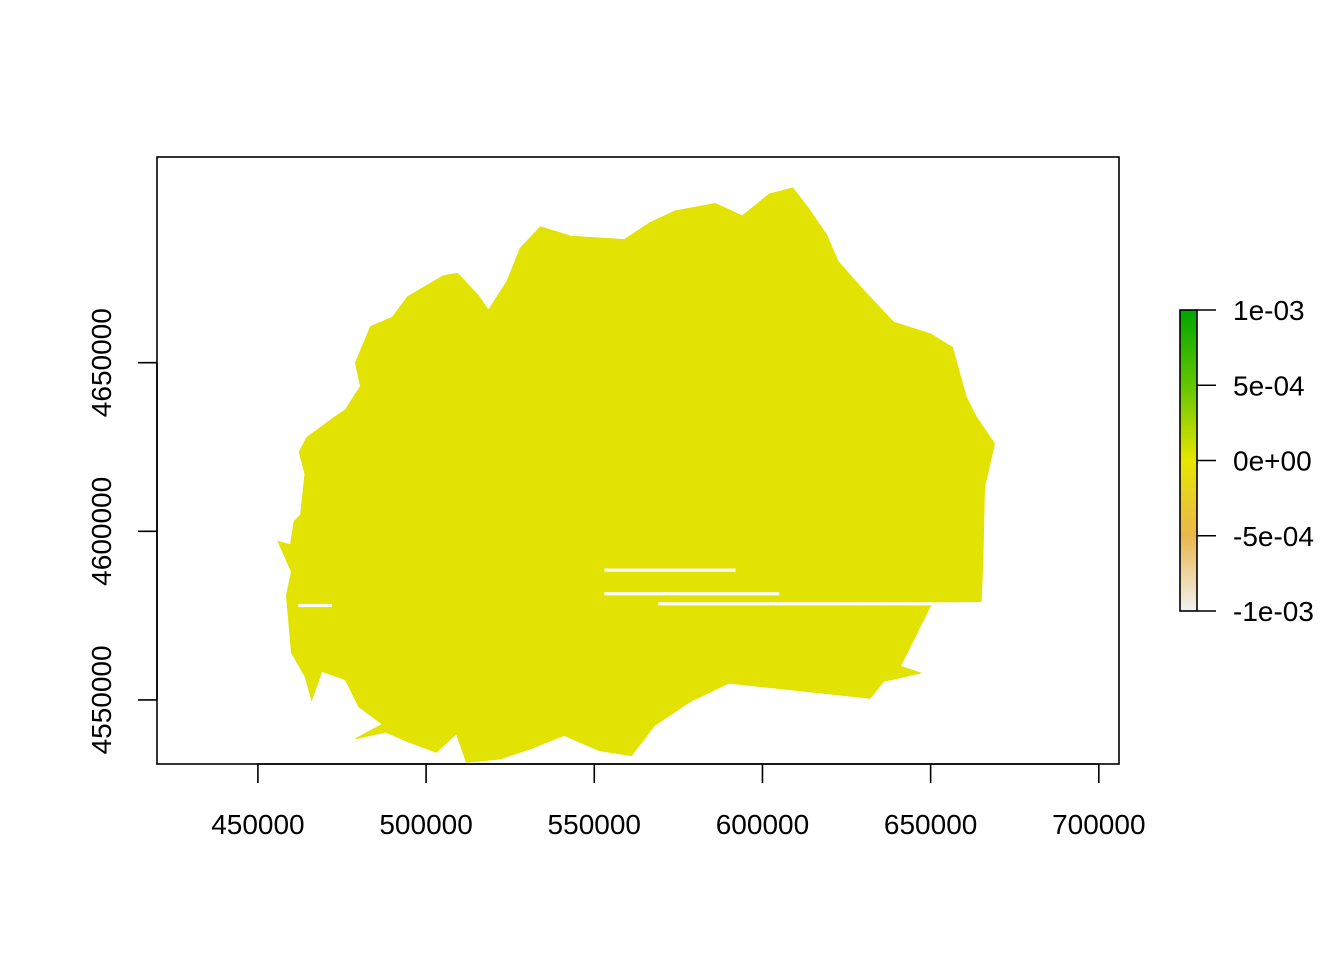 The width and height of the screenshot is (1344, 965). I want to click on x-tick-label: 650000, so click(930, 824).